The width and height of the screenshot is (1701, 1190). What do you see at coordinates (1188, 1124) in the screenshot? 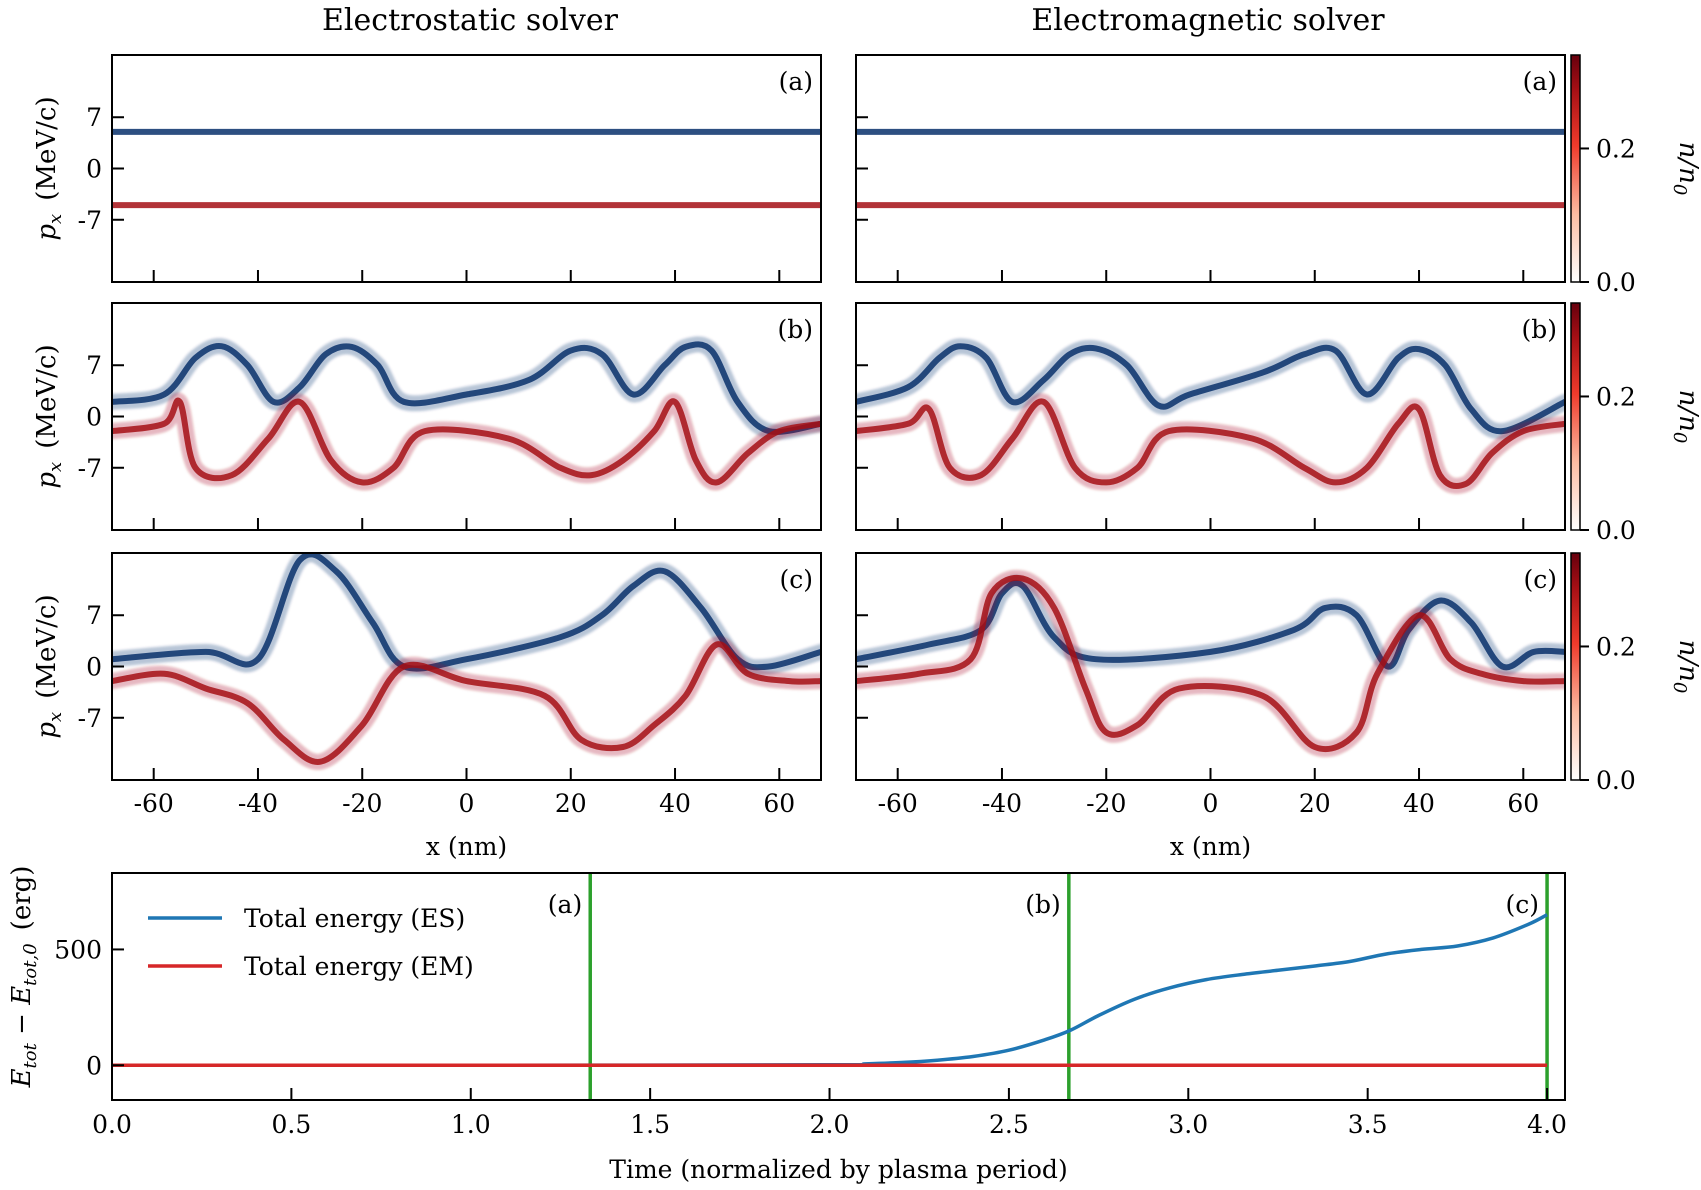
I see `energy-xtick-label: 3.0` at bounding box center [1188, 1124].